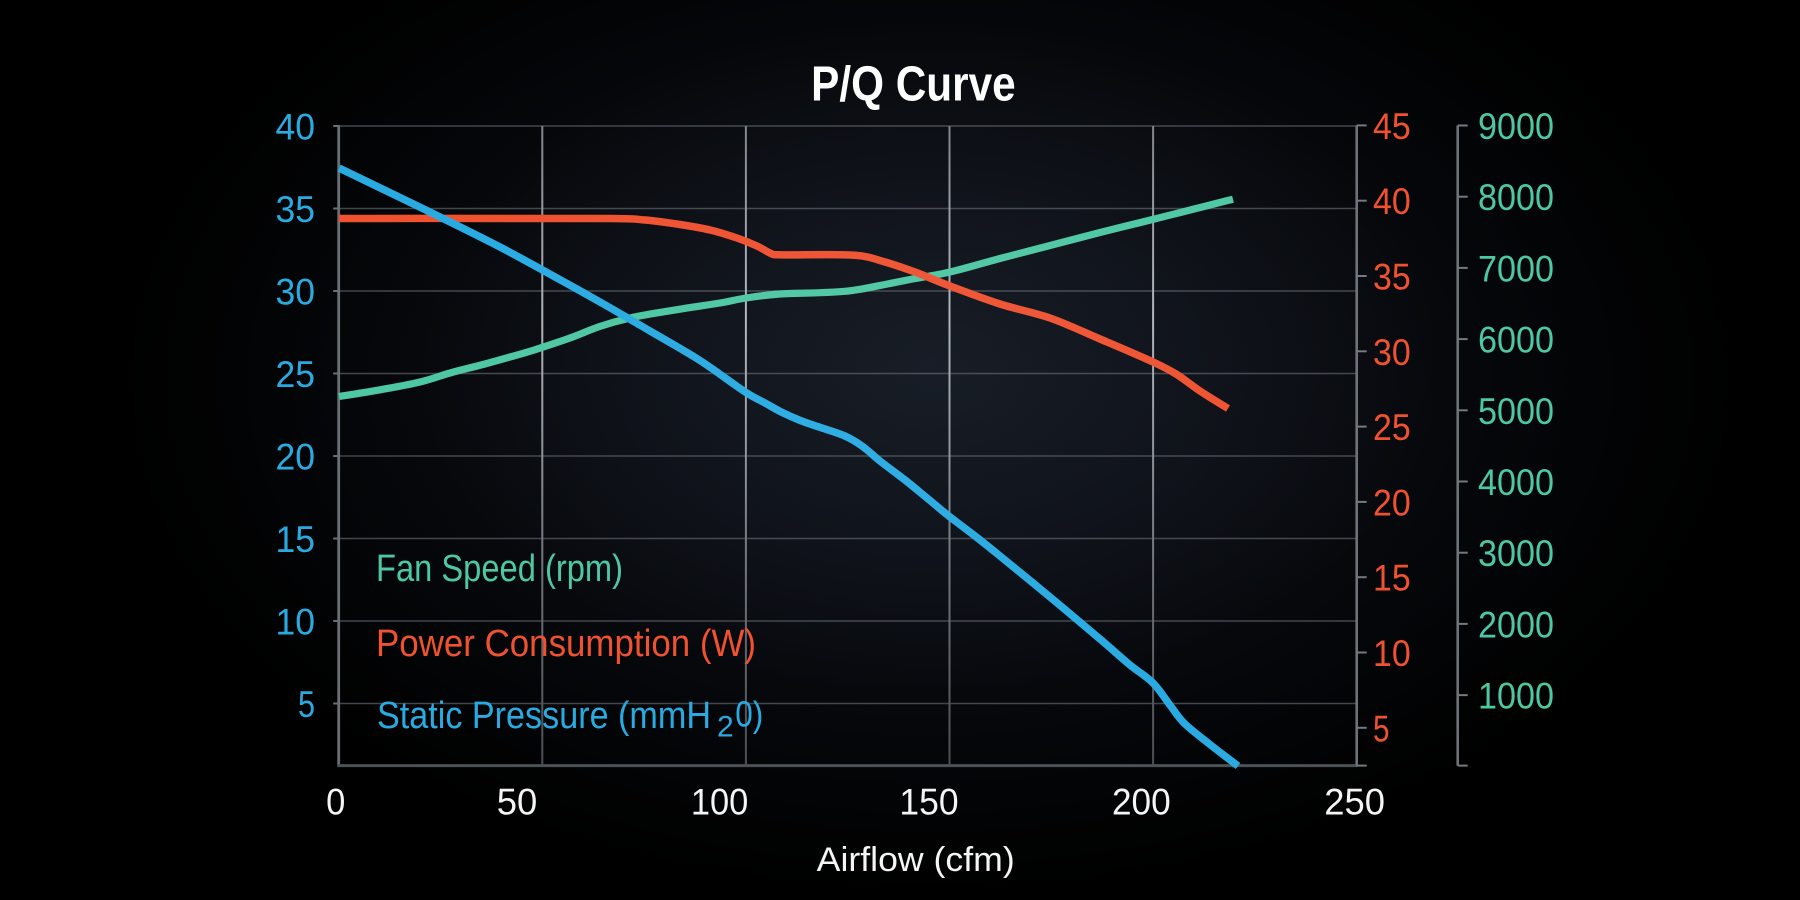  What do you see at coordinates (1516, 624) in the screenshot?
I see `svg-text: 2000` at bounding box center [1516, 624].